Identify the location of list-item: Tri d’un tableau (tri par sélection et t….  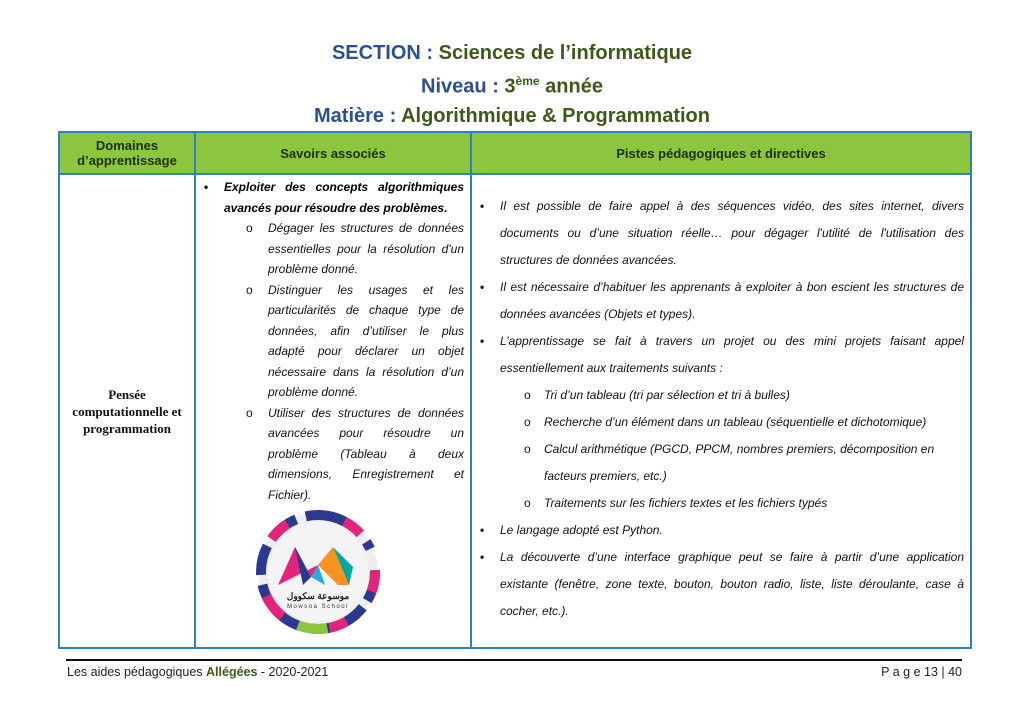
(721, 395).